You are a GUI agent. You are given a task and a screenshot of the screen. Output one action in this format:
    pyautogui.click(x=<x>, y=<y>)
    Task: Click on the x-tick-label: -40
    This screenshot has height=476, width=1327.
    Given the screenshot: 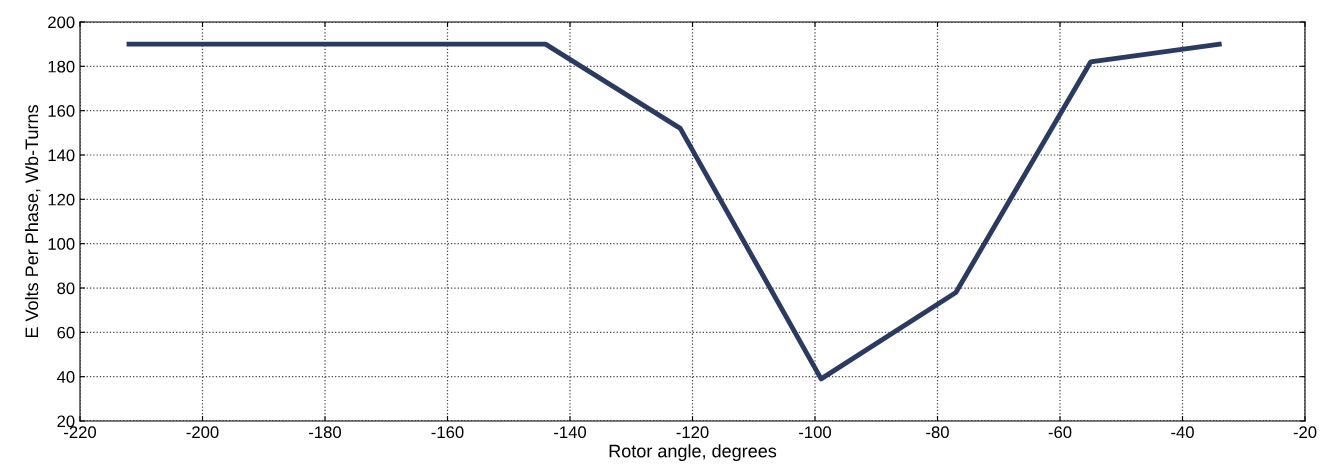 What is the action you would take?
    pyautogui.click(x=1182, y=432)
    